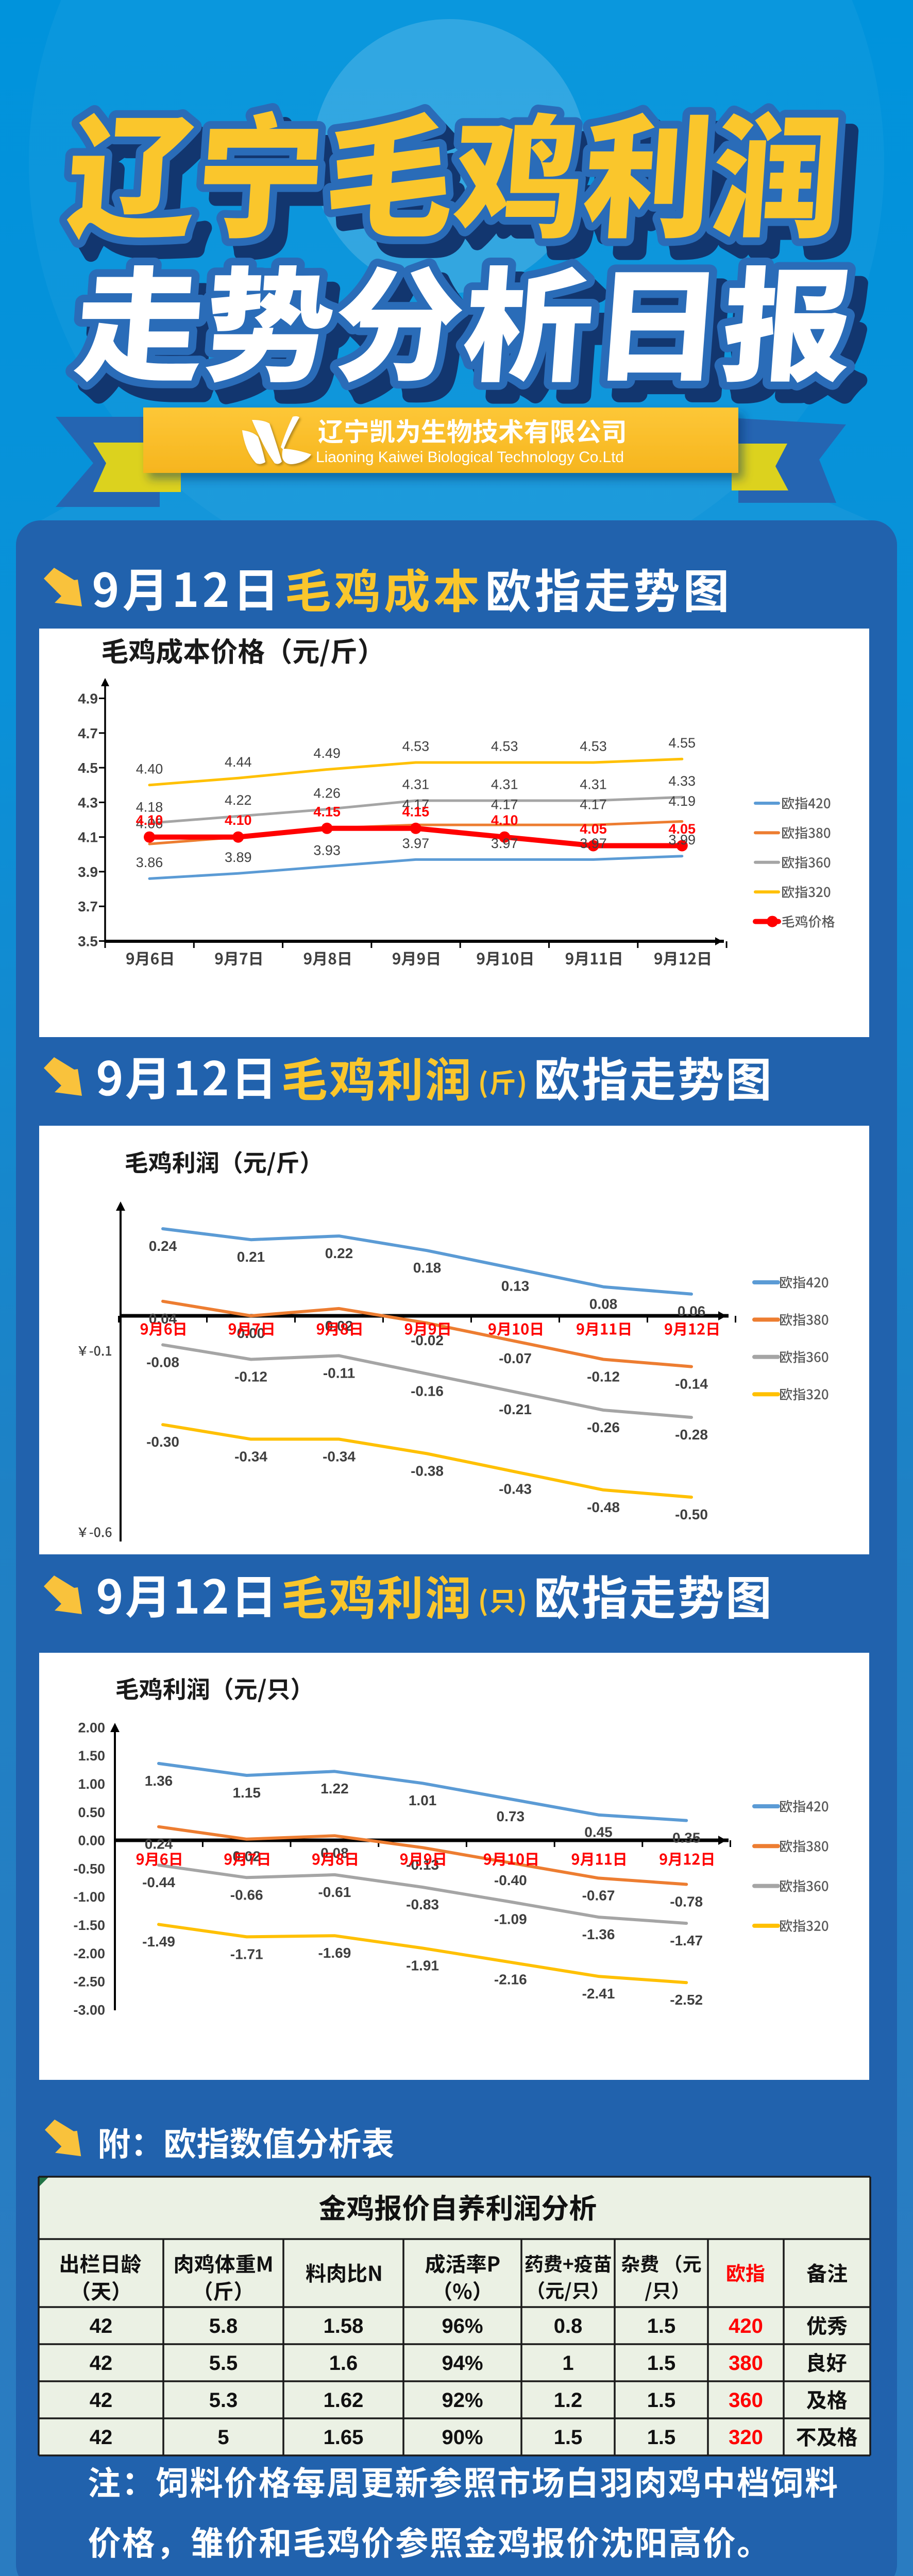  I want to click on svg-text: 4.44, so click(238, 762).